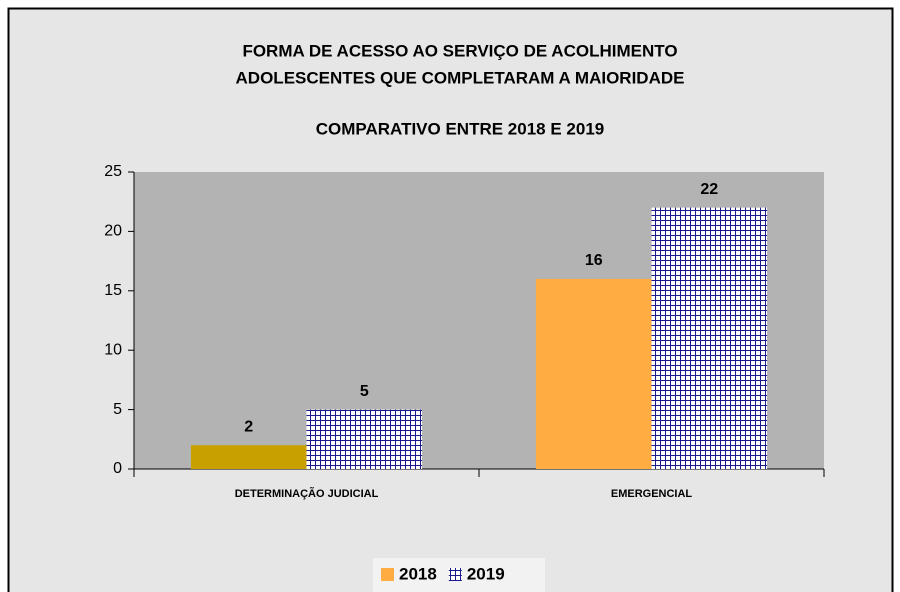  What do you see at coordinates (364, 391) in the screenshot?
I see `value-label: 5` at bounding box center [364, 391].